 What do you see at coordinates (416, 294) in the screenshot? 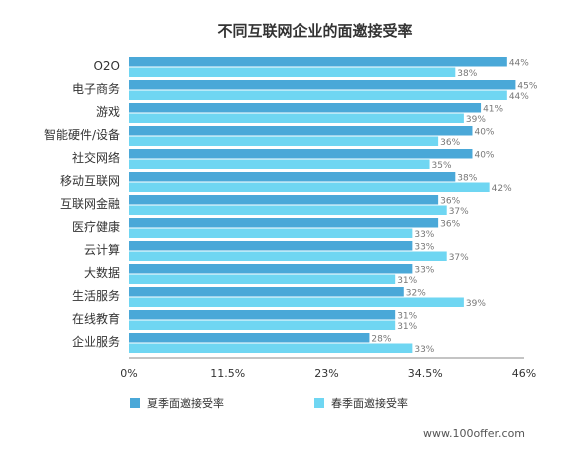
I see `data-label: 32%` at bounding box center [416, 294].